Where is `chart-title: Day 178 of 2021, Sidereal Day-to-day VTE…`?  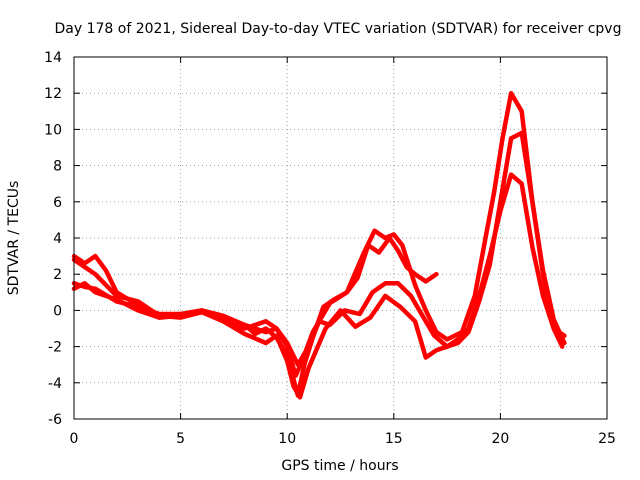
chart-title: Day 178 of 2021, Sidereal Day-to-day VTE… is located at coordinates (338, 29).